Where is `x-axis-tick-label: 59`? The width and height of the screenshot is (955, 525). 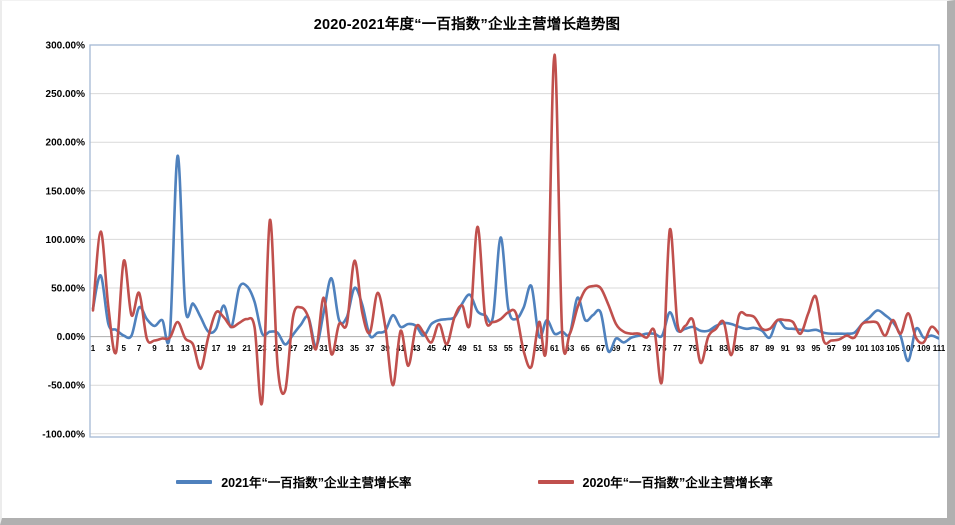 x-axis-tick-label: 59 is located at coordinates (539, 348).